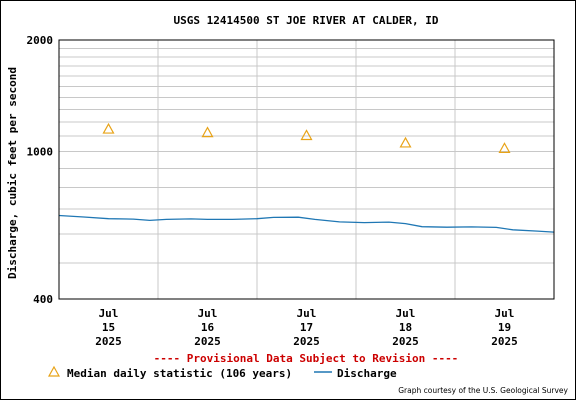  What do you see at coordinates (54, 371) in the screenshot?
I see `legend-median-marker` at bounding box center [54, 371].